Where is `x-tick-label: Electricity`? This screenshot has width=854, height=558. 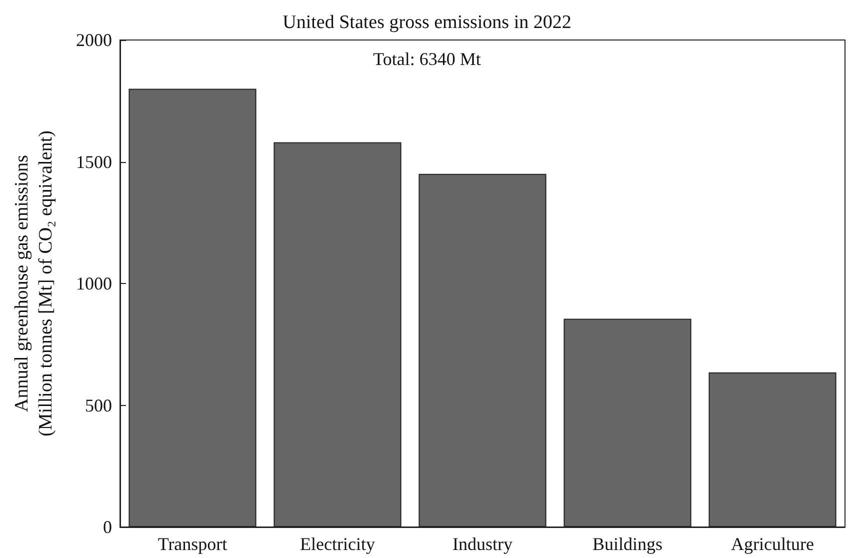
x-tick-label: Electricity is located at coordinates (337, 544).